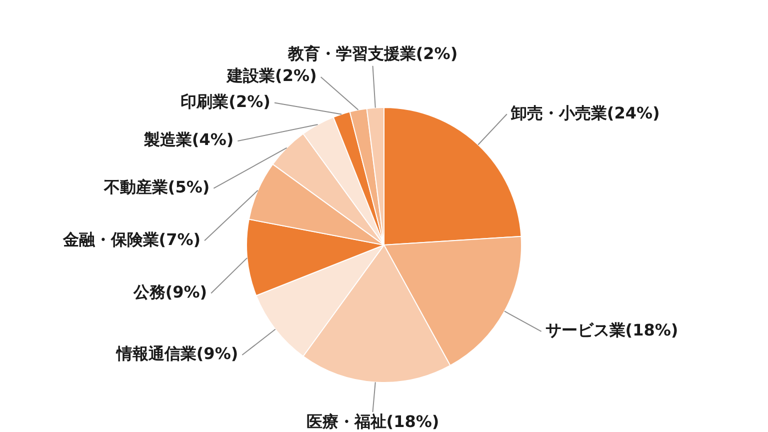 The height and width of the screenshot is (432, 768). I want to click on slice-label: 印刷業(2%), so click(225, 101).